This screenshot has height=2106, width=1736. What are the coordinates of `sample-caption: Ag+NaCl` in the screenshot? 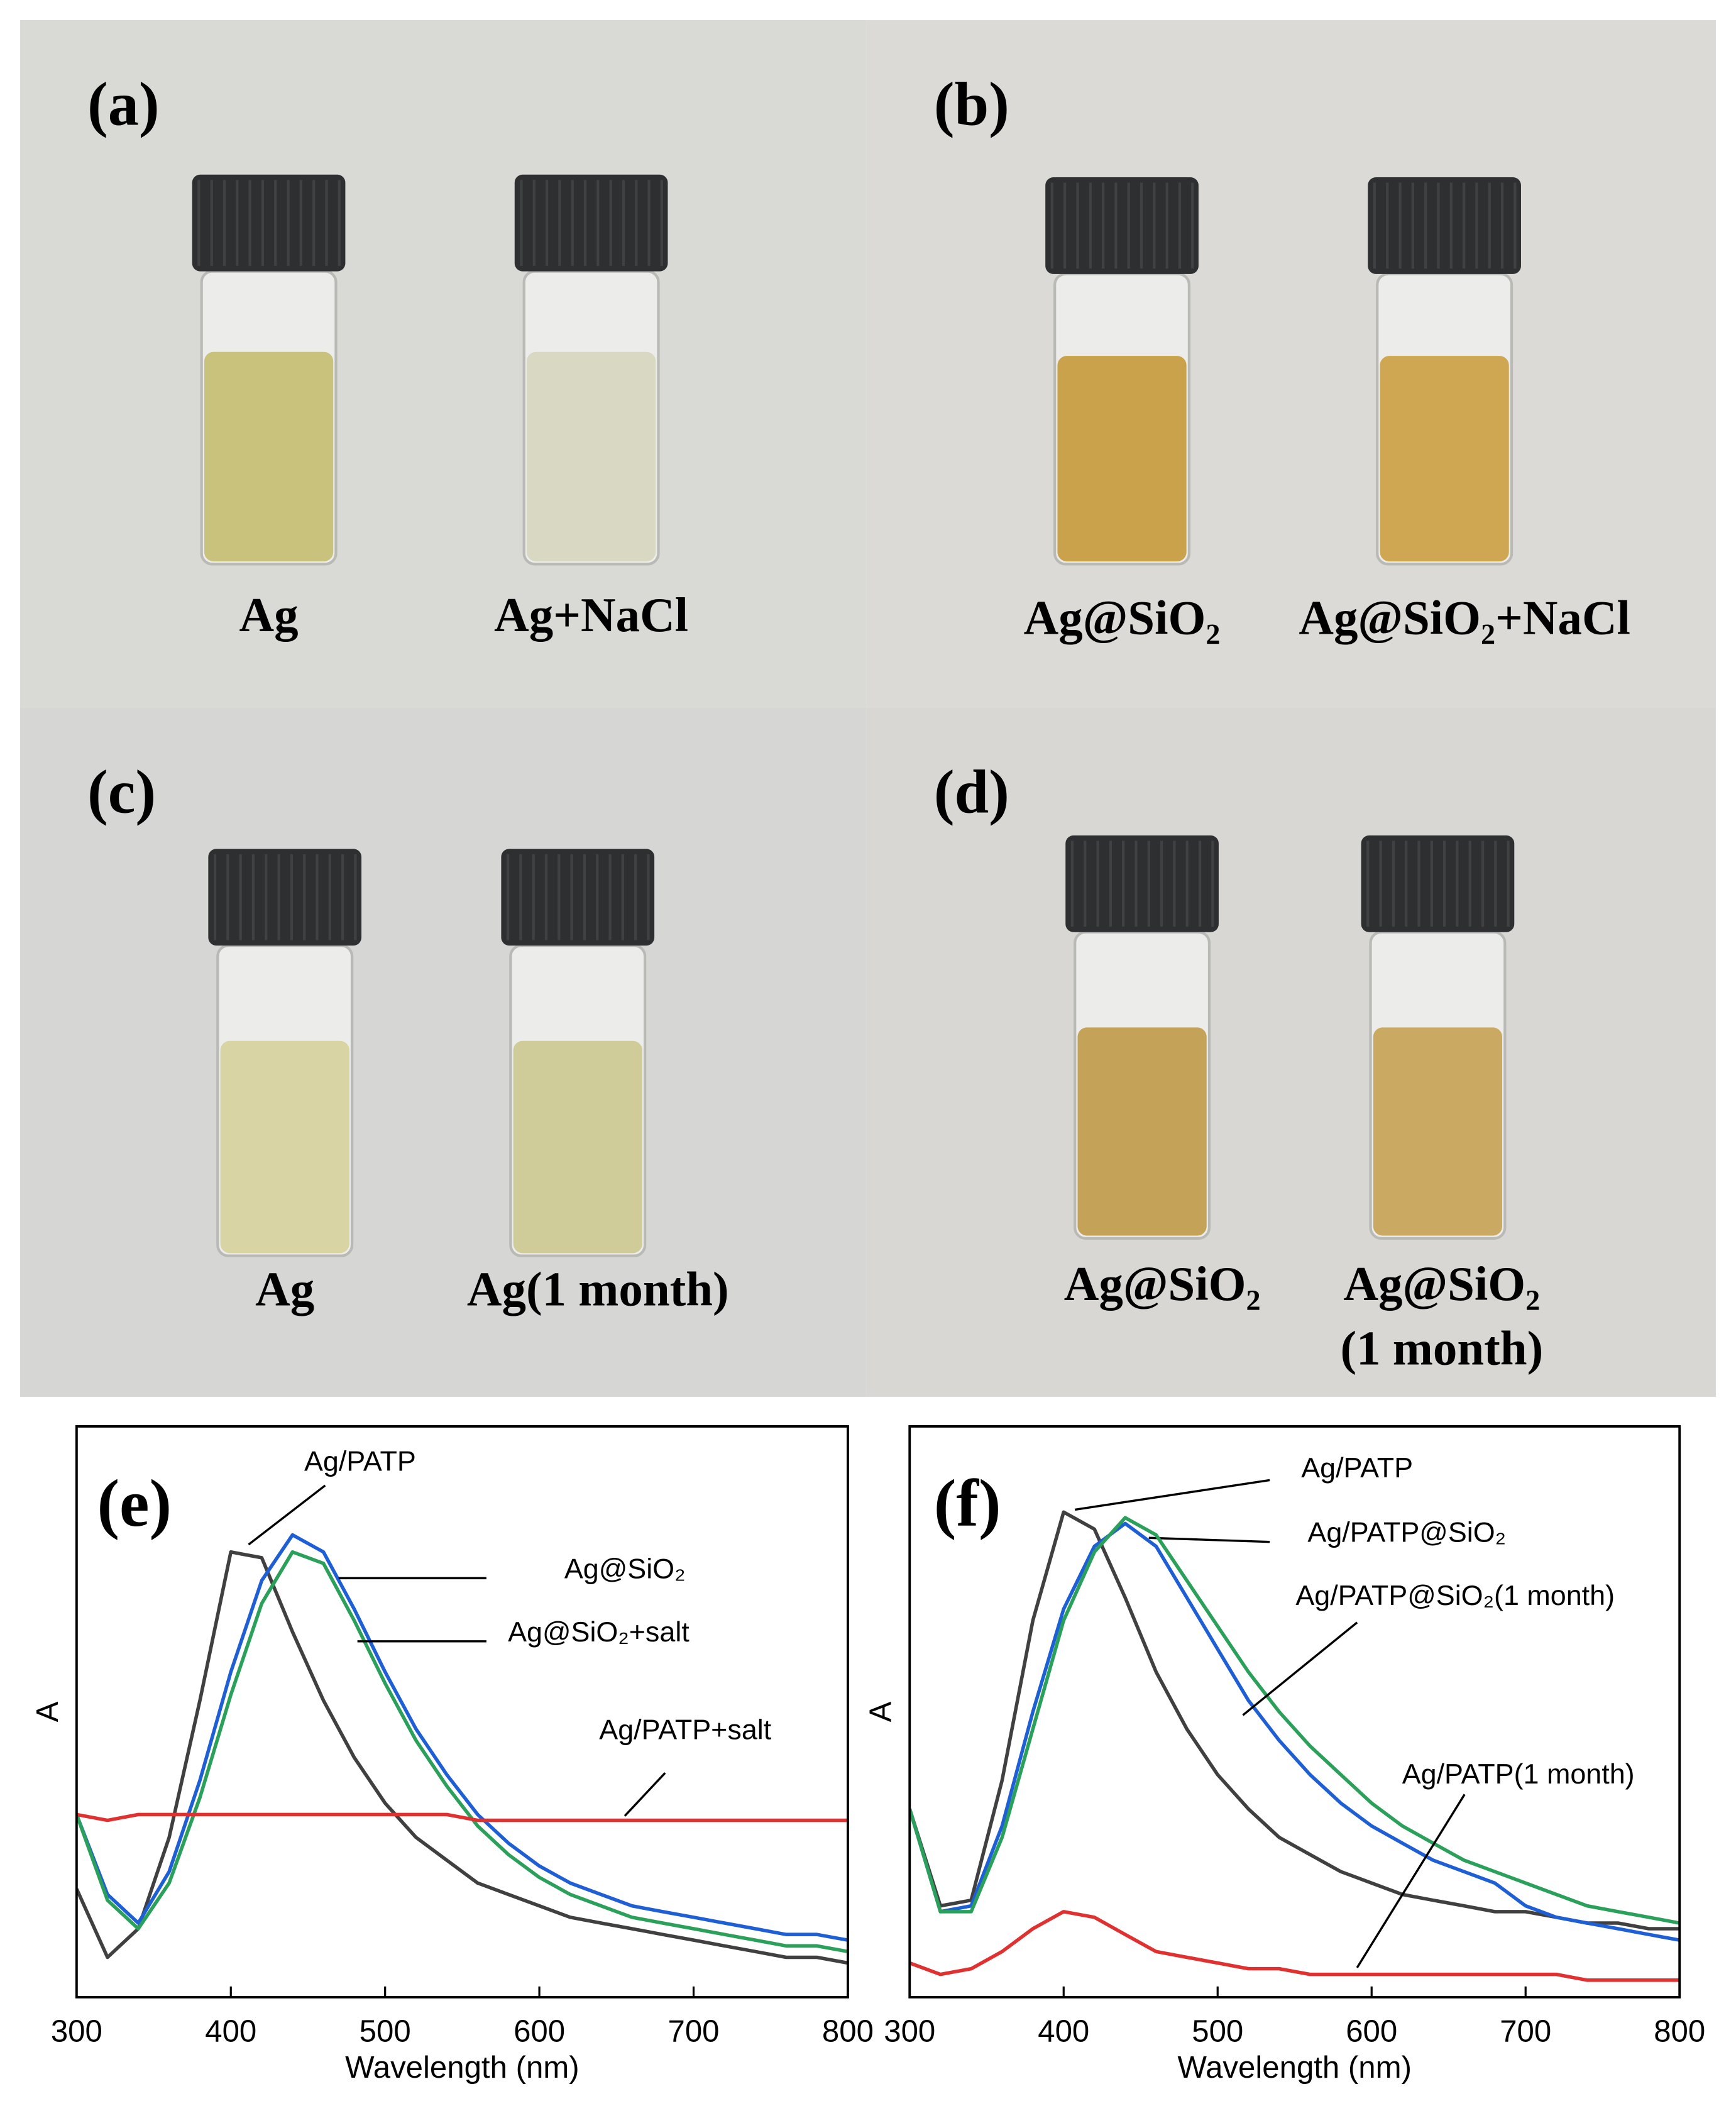 It's located at (591, 615).